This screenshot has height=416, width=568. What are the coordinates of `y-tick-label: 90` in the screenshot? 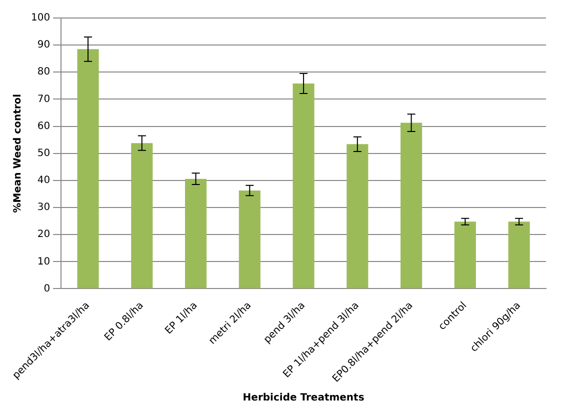 It's located at (43, 45).